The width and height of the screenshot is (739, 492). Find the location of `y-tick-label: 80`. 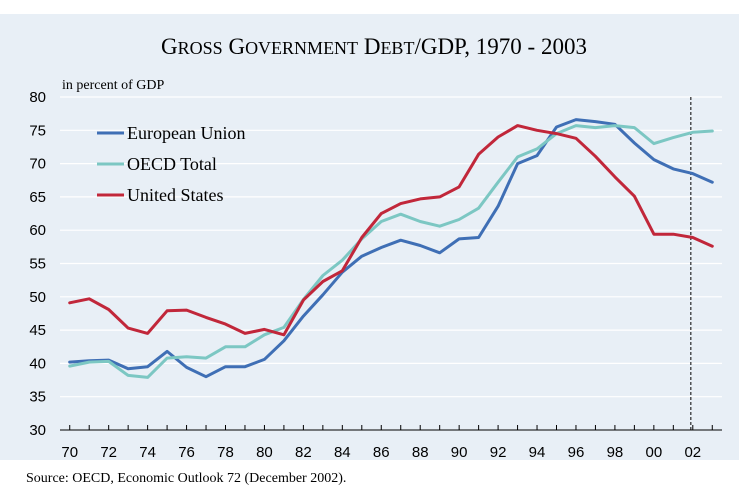

y-tick-label: 80 is located at coordinates (37, 97).